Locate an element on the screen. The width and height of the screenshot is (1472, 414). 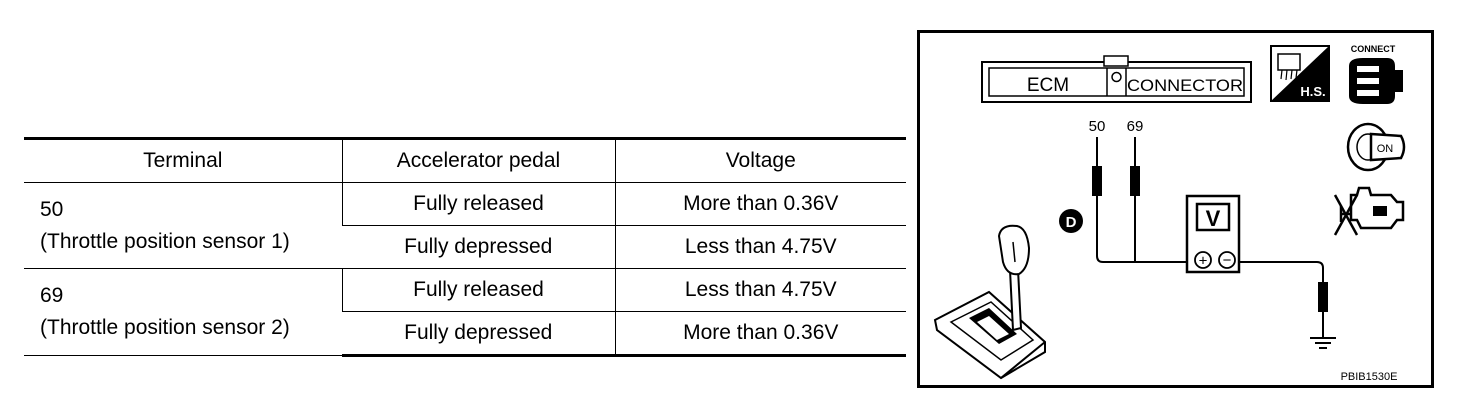
table-row: Fully depressed More than 0.36V is located at coordinates (465, 334).